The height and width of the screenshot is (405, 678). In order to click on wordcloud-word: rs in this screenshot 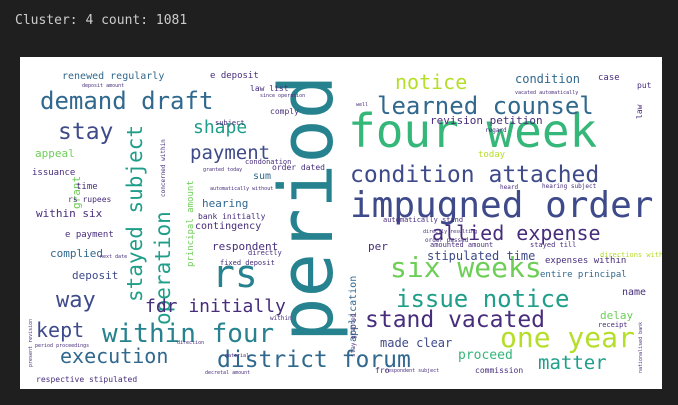, I will do `click(235, 274)`.